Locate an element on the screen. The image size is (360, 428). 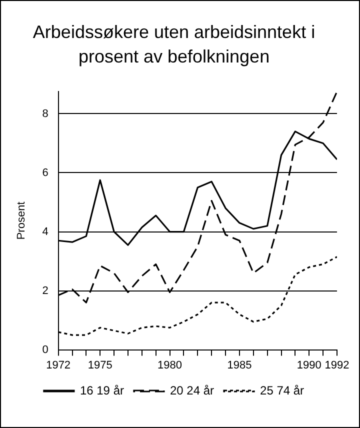
x-tick-label: 1972 is located at coordinates (58, 365).